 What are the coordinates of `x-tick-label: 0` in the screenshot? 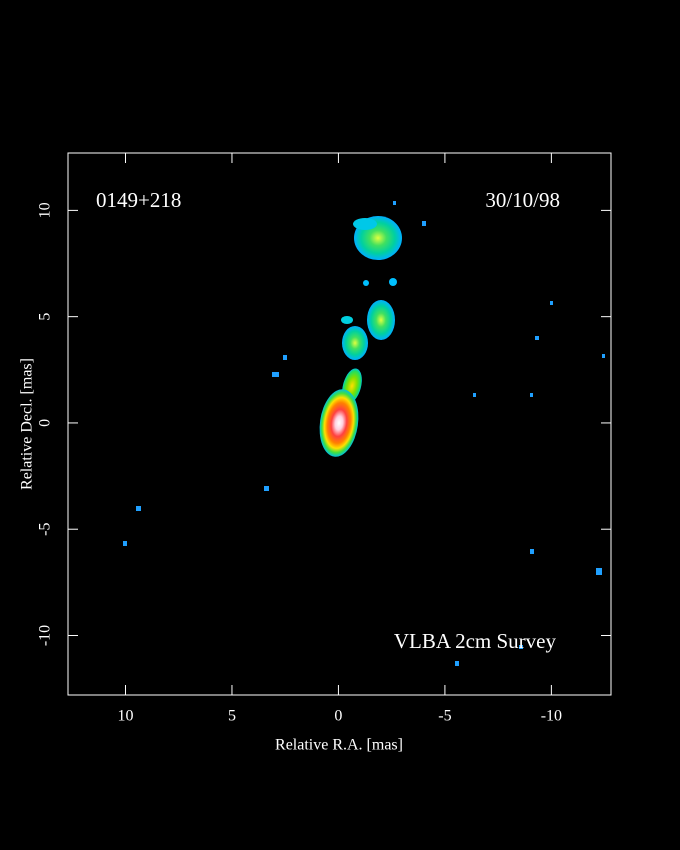 It's located at (338, 716).